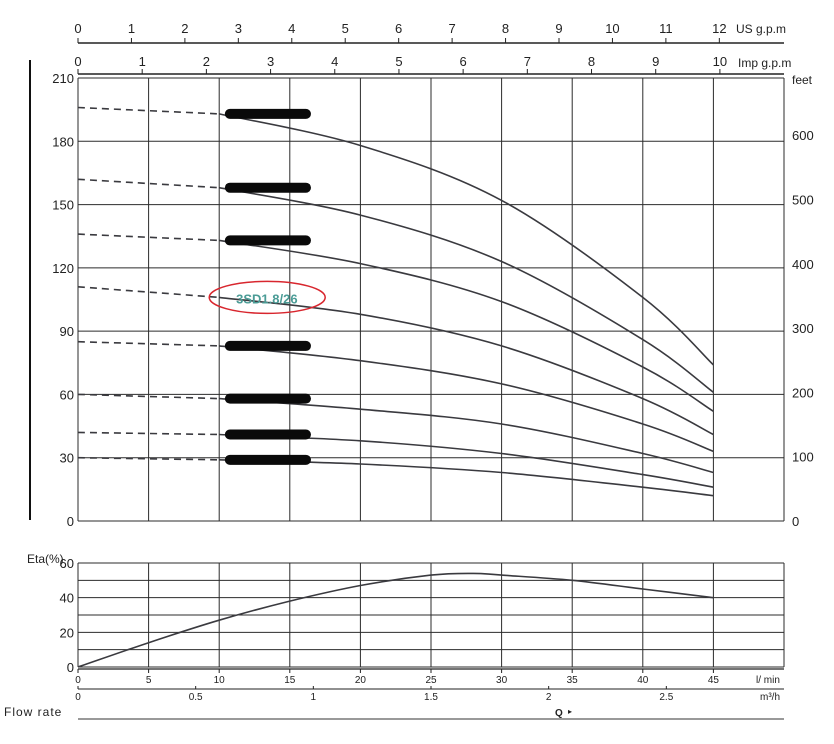 The image size is (834, 744). What do you see at coordinates (334, 61) in the screenshot?
I see `imp-gpm-tick-label: 4` at bounding box center [334, 61].